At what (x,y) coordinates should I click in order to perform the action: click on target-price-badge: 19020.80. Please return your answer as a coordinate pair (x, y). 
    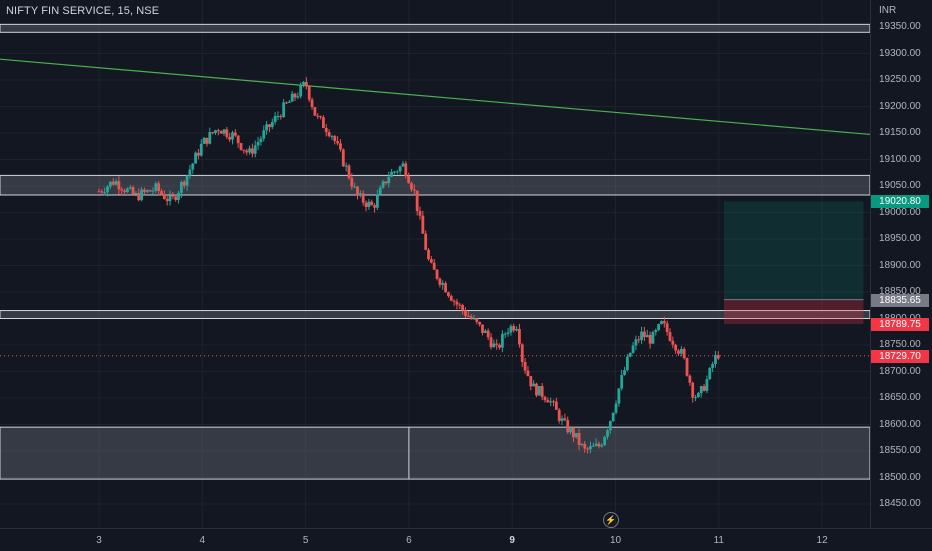
    Looking at the image, I should click on (900, 202).